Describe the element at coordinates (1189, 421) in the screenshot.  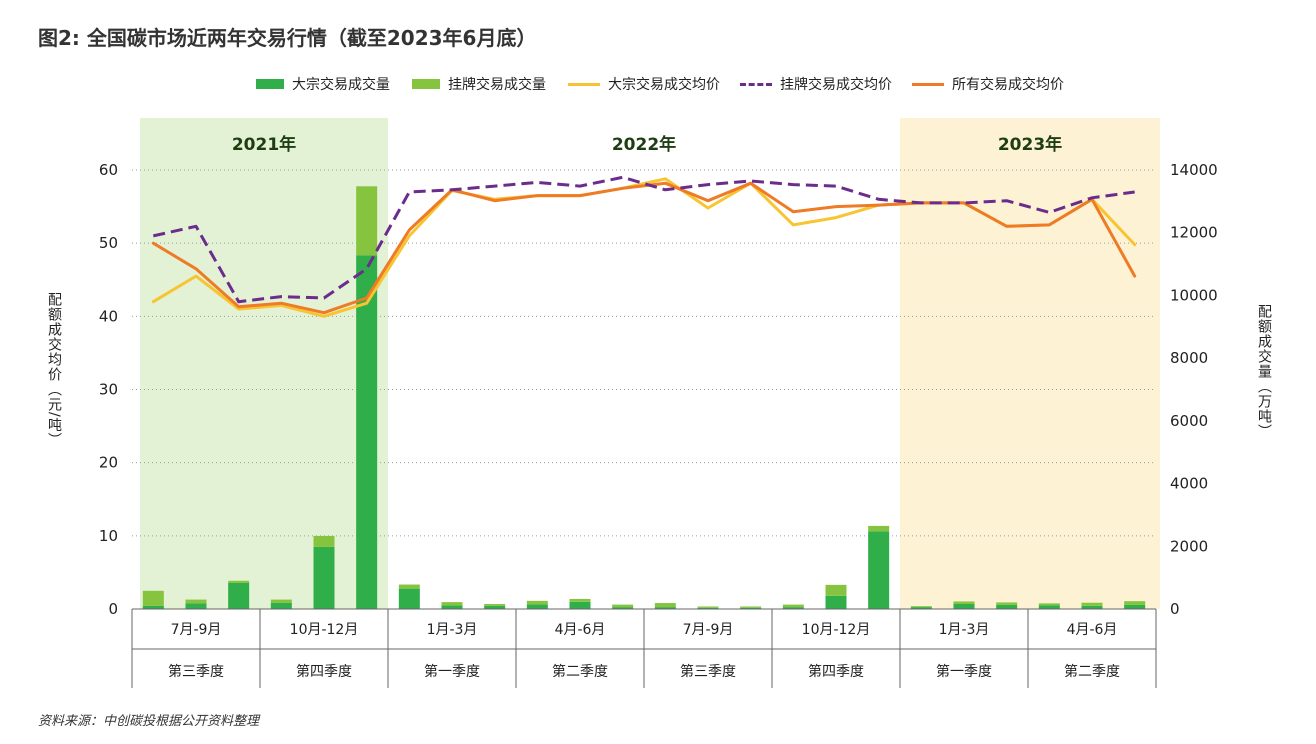
I see `right-tick-label: 6000` at that location.